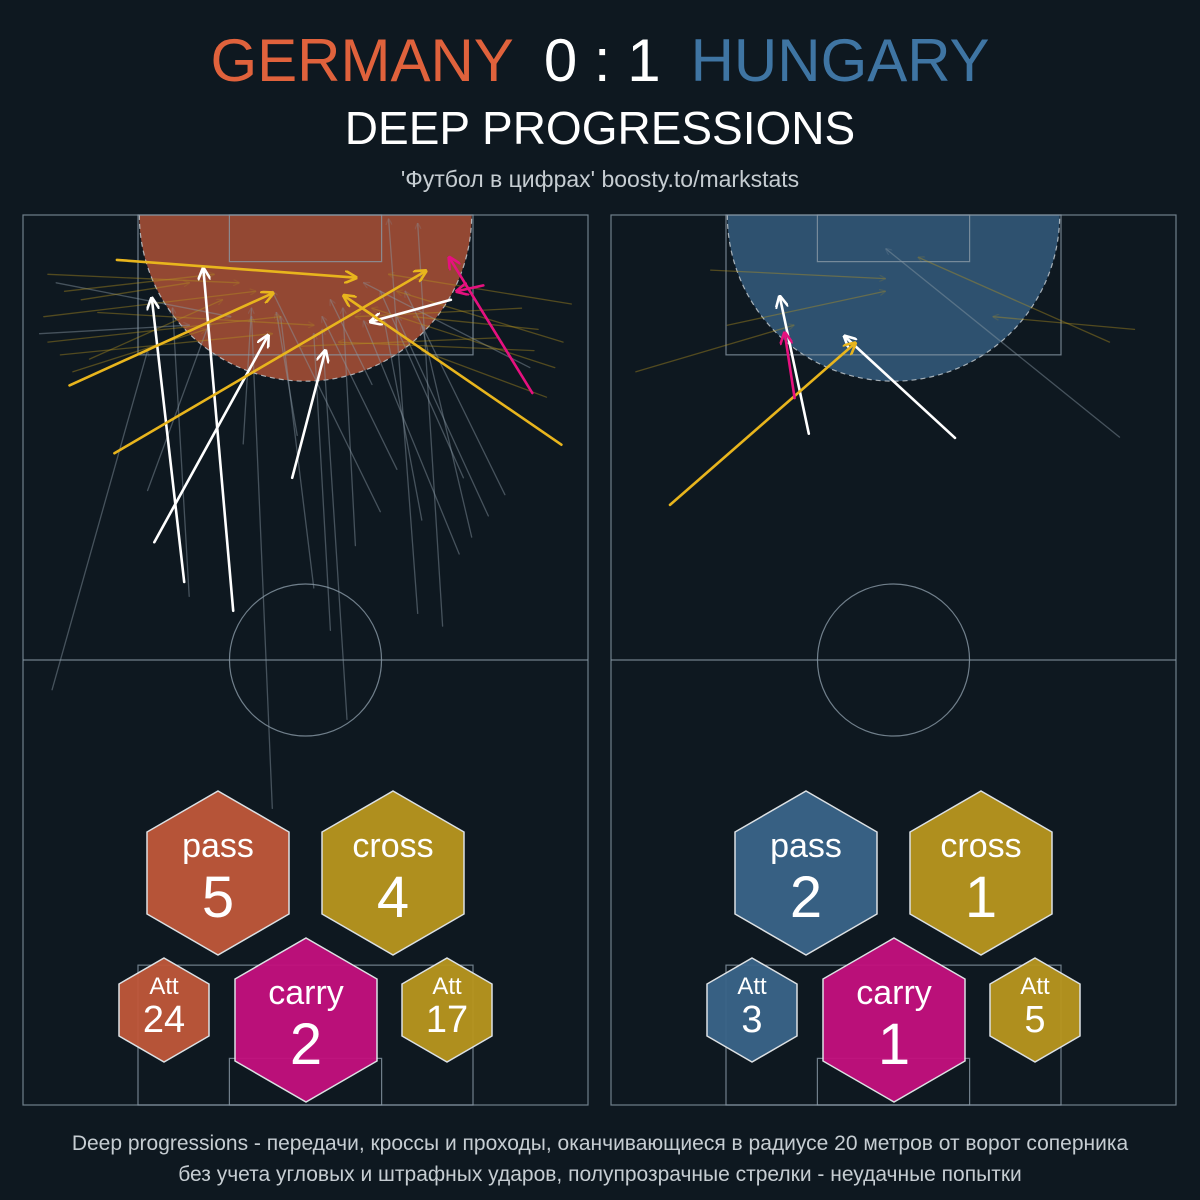 The image size is (1200, 1200). What do you see at coordinates (471, 288) in the screenshot?
I see `arrow-carry-success` at bounding box center [471, 288].